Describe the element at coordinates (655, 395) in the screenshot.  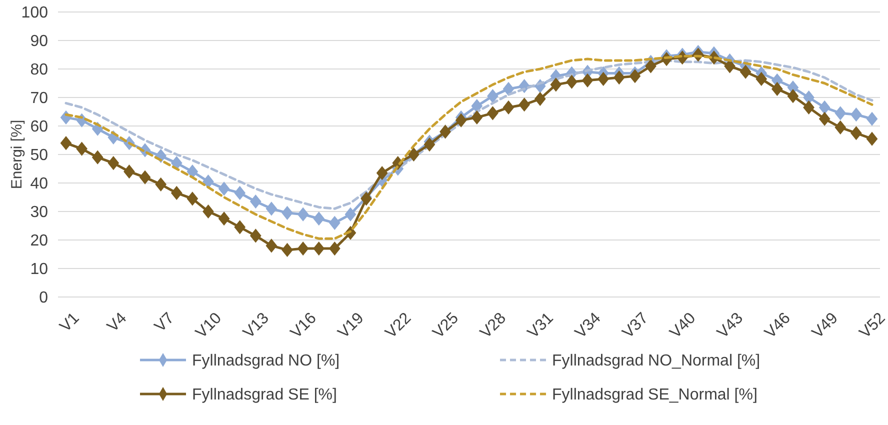
I see `legend-label: Fyllnadsgrad SE_Normal [%]` at that location.